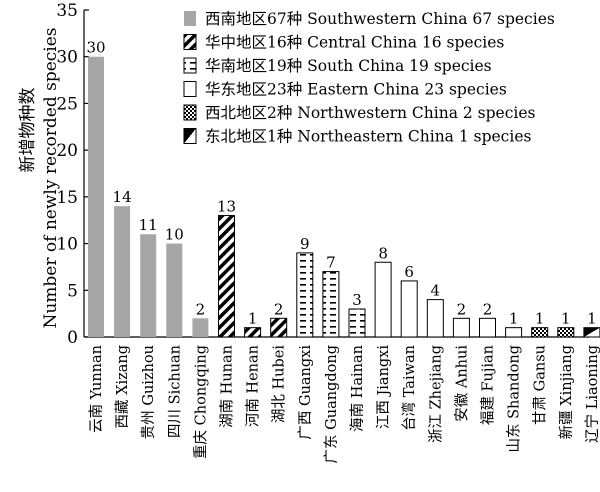 The image size is (600, 492). I want to click on legend-entry: 华中地区16种 Central China 16 species, so click(354, 43).